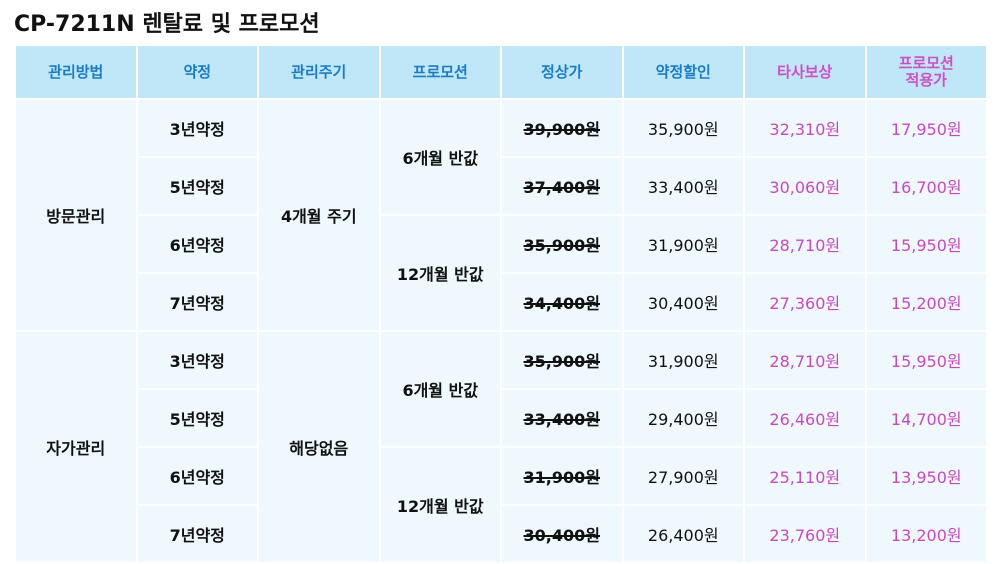 This screenshot has height=564, width=1000. What do you see at coordinates (926, 476) in the screenshot?
I see `promotion-price: 13,950원` at bounding box center [926, 476].